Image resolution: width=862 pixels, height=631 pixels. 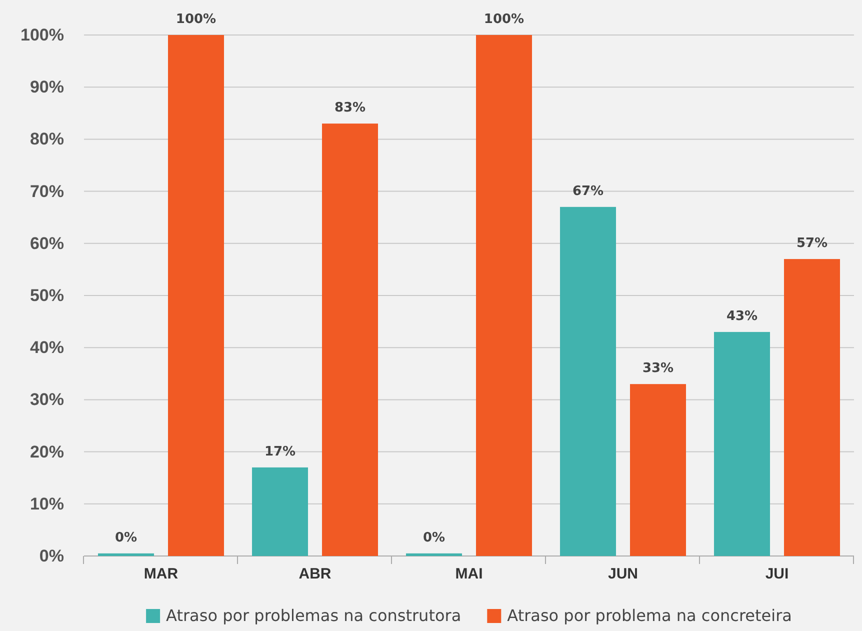 What do you see at coordinates (469, 574) in the screenshot?
I see `x-tick-label: MAI` at bounding box center [469, 574].